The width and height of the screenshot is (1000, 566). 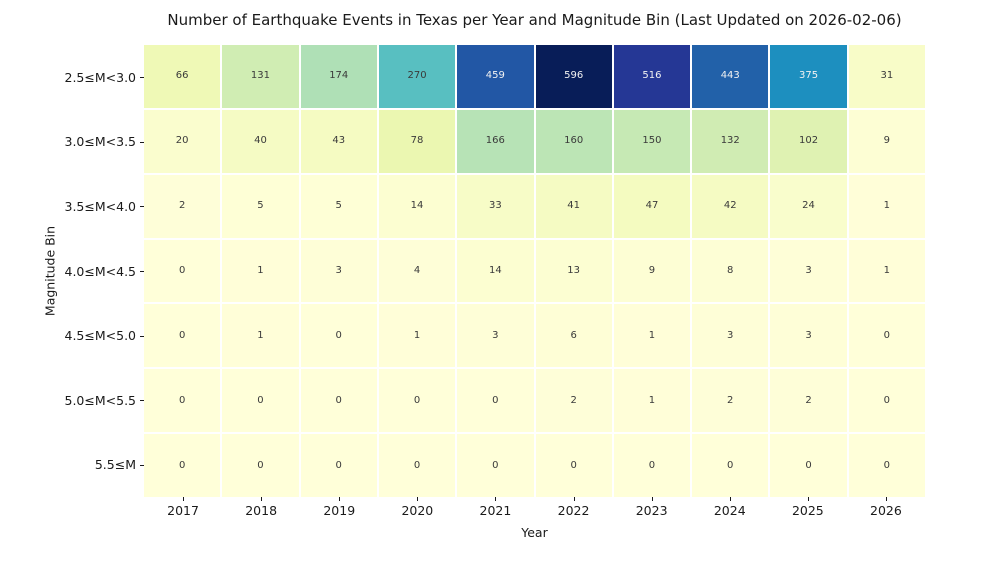 What do you see at coordinates (417, 510) in the screenshot?
I see `col-tick-label: 2020` at bounding box center [417, 510].